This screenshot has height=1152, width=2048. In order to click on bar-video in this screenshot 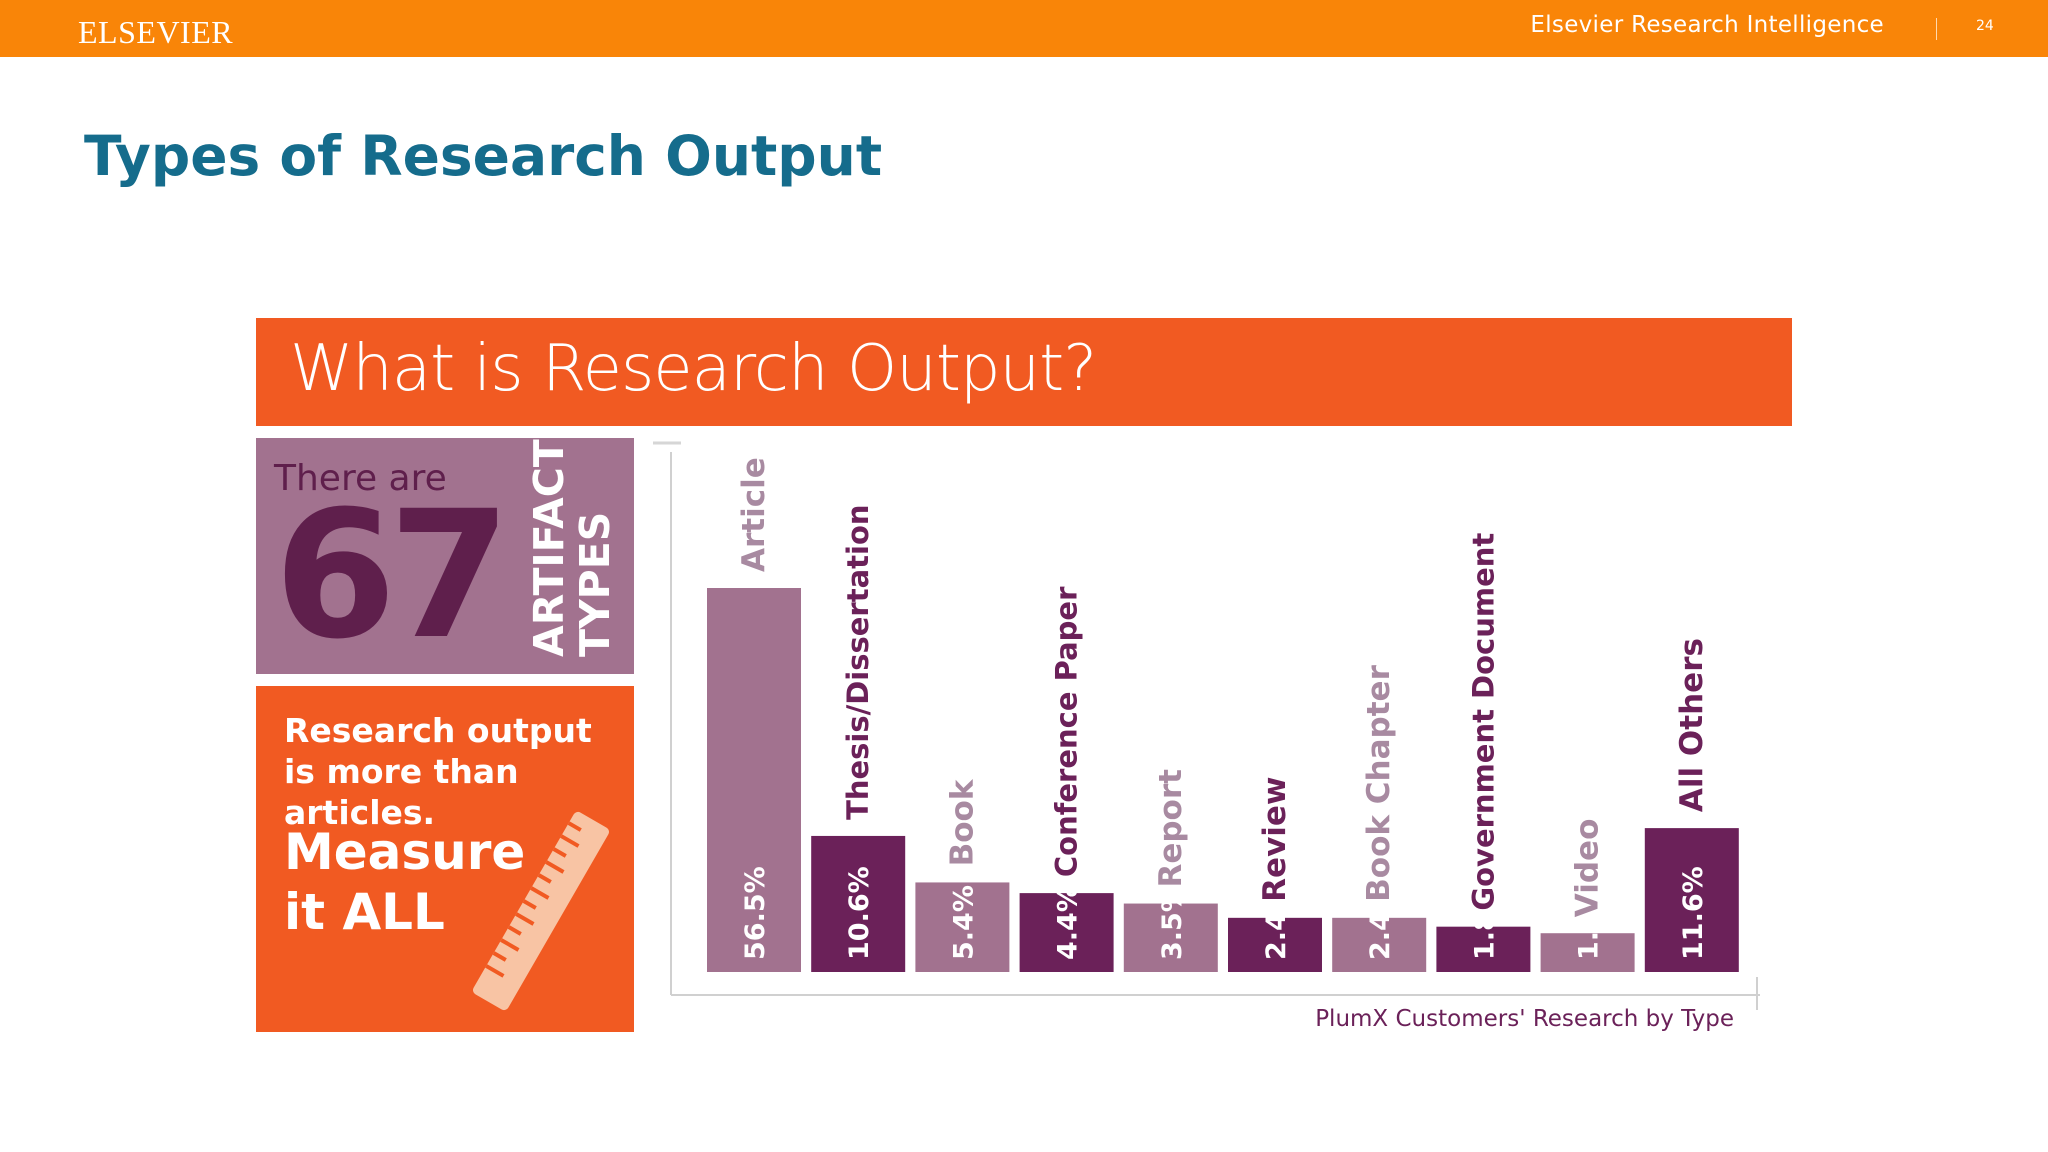, I will do `click(1587, 952)`.